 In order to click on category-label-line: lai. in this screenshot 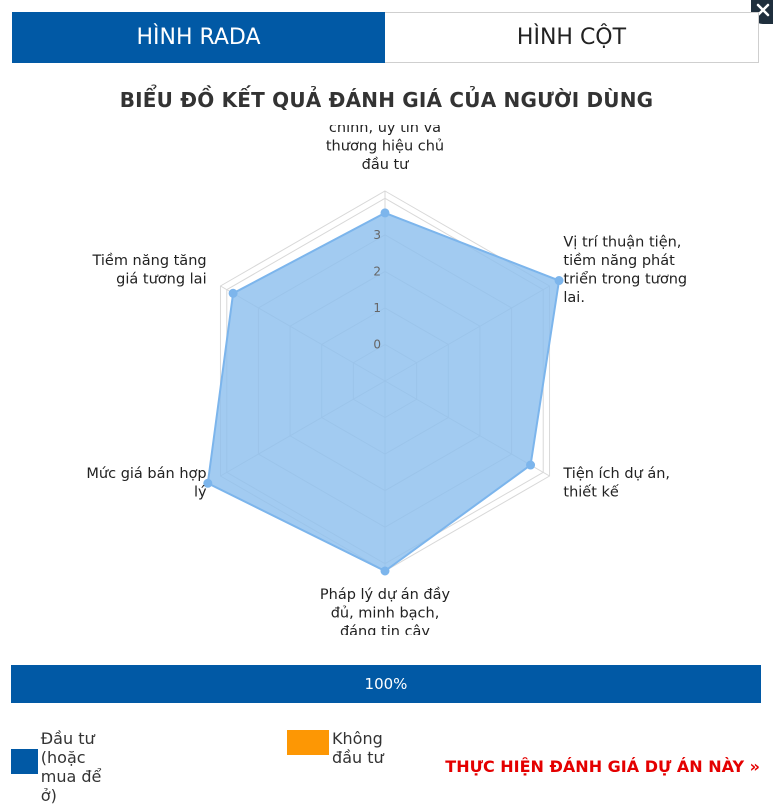, I will do `click(574, 298)`.